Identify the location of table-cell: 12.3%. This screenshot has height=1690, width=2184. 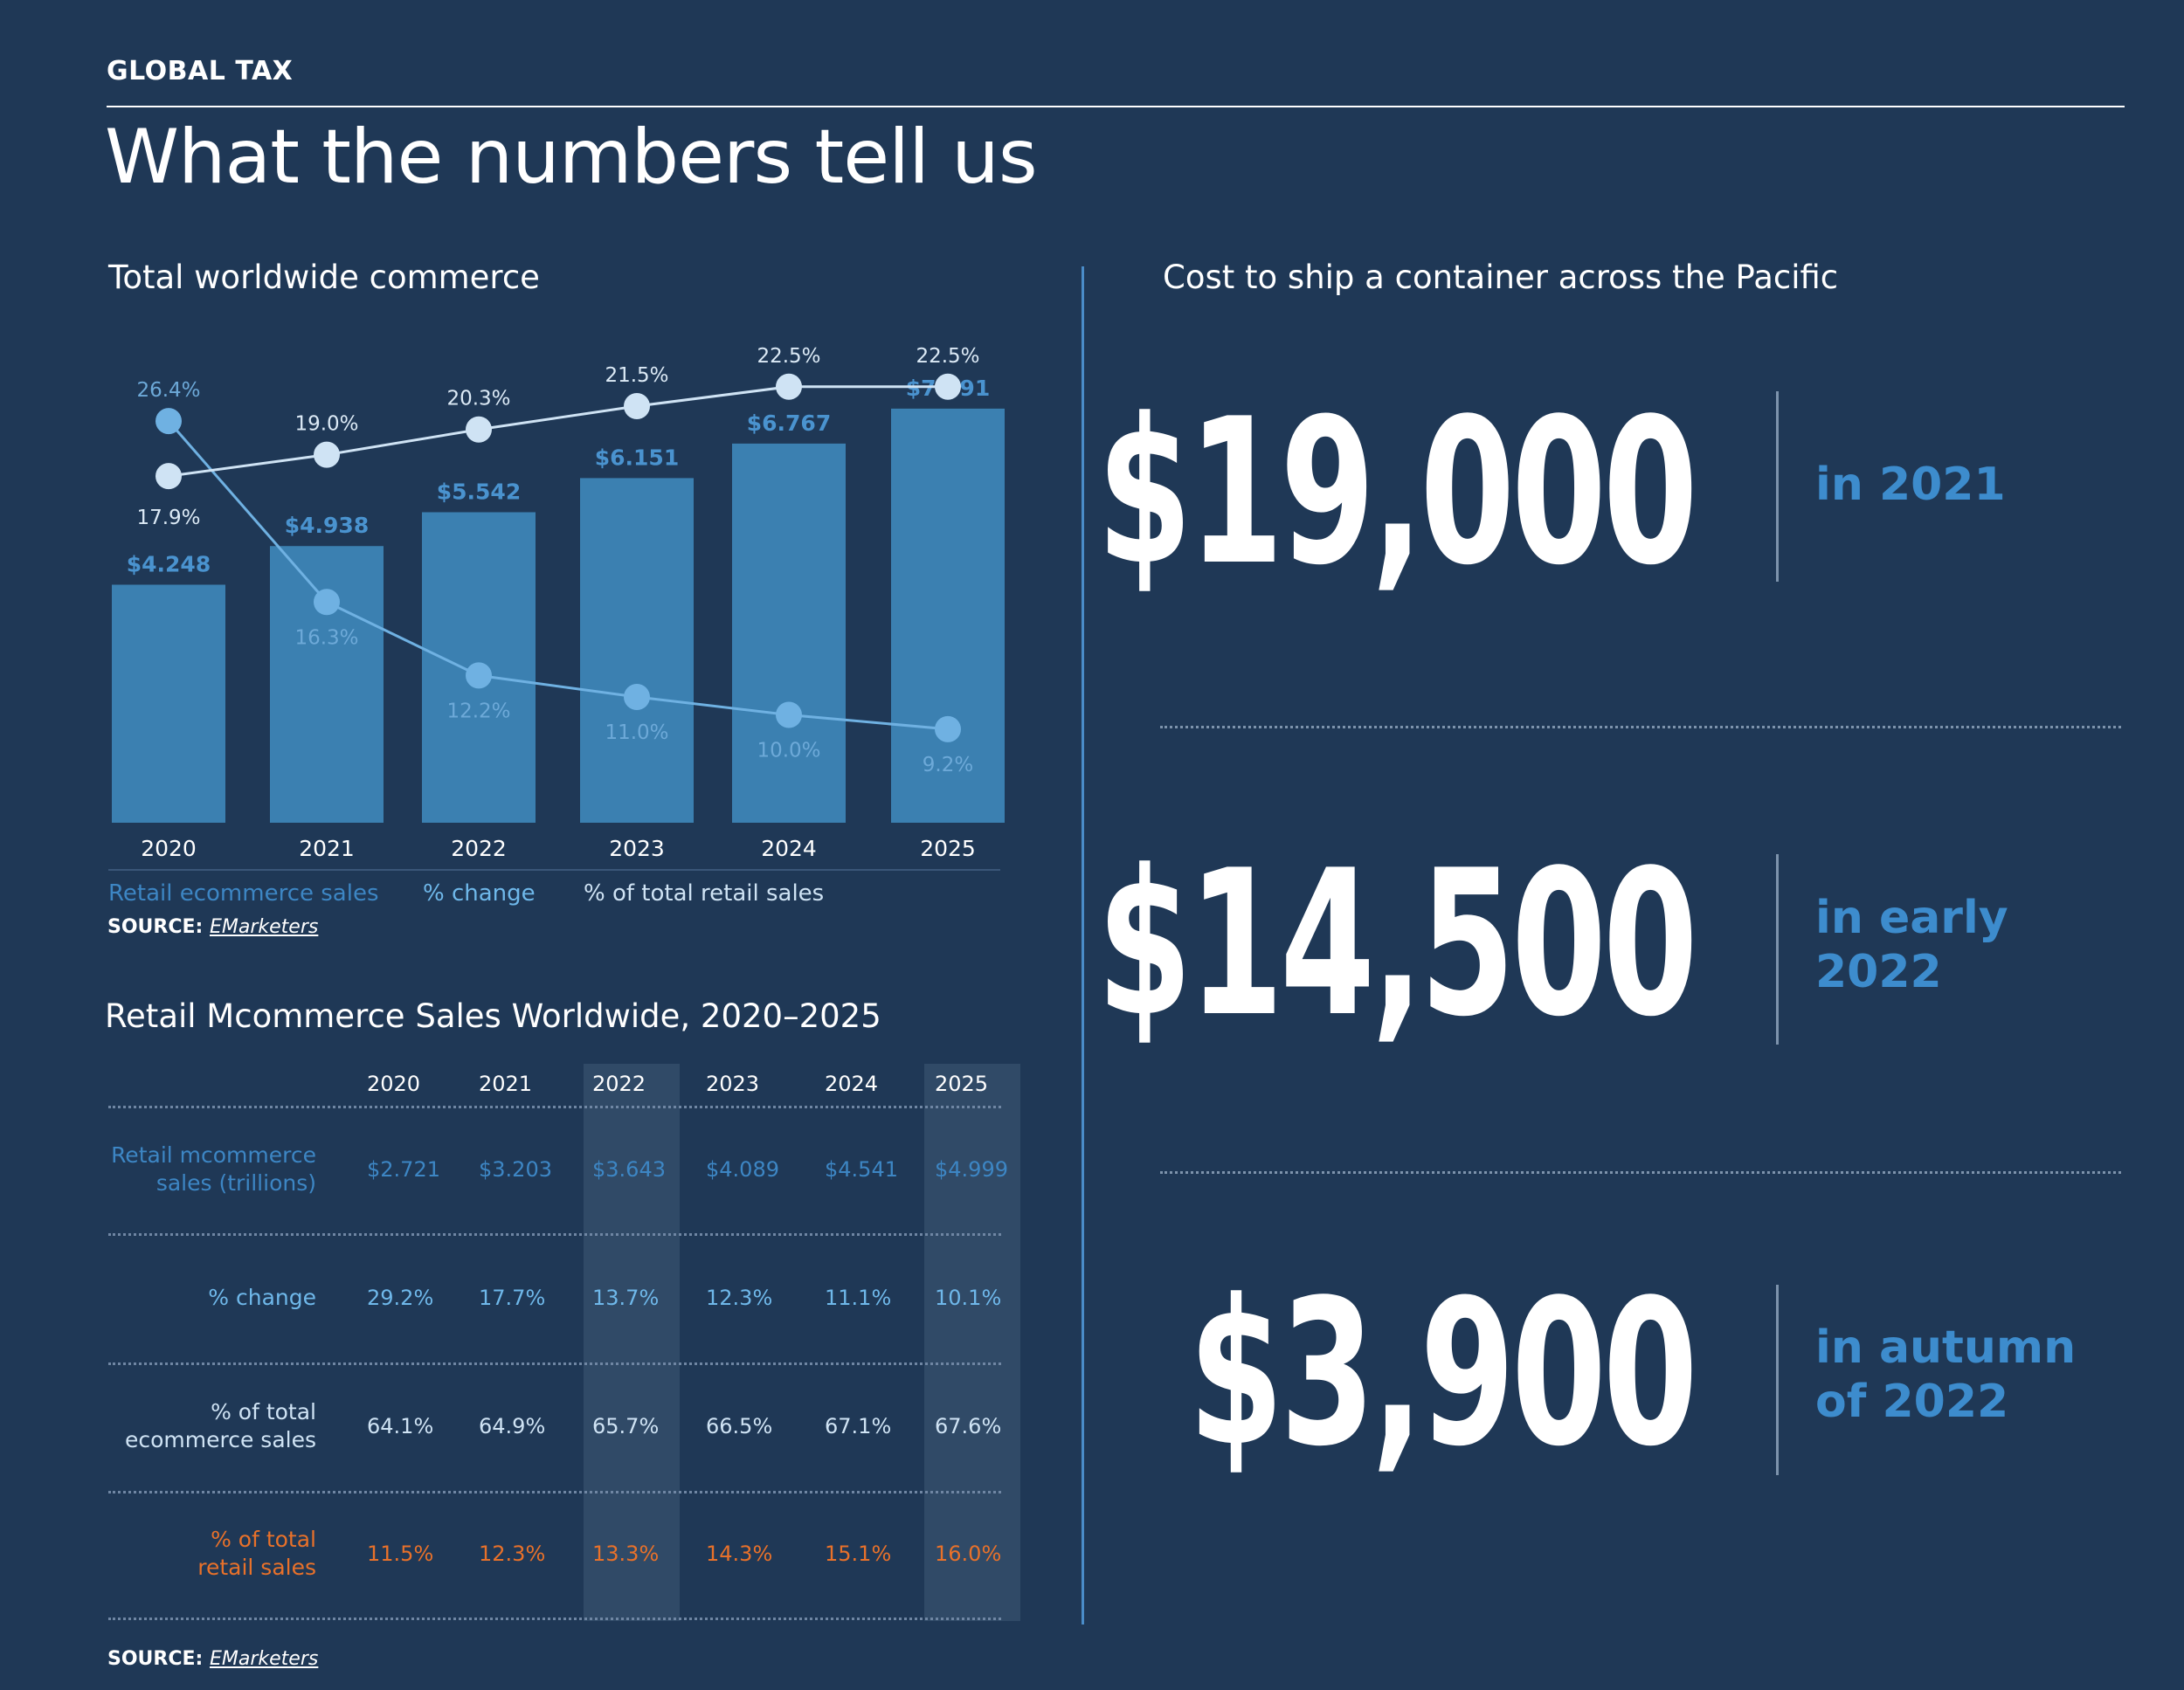
(739, 1298).